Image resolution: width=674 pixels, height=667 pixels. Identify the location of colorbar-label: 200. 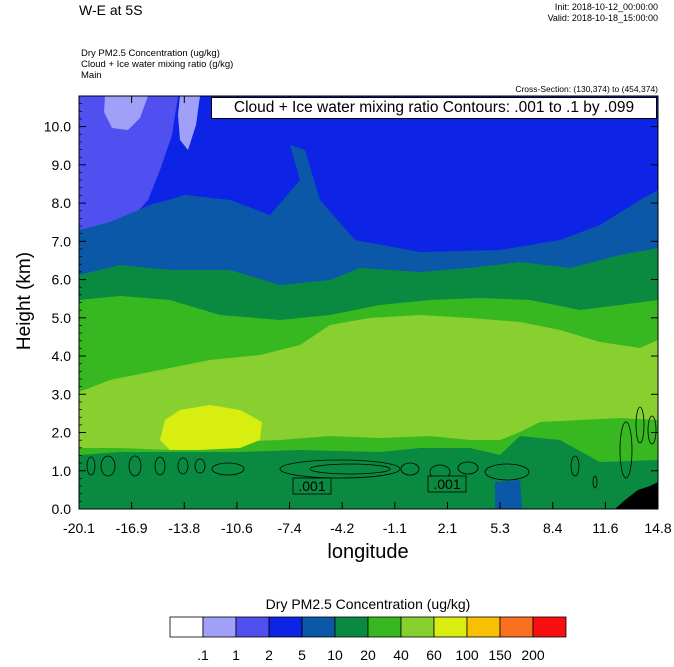
(533, 655).